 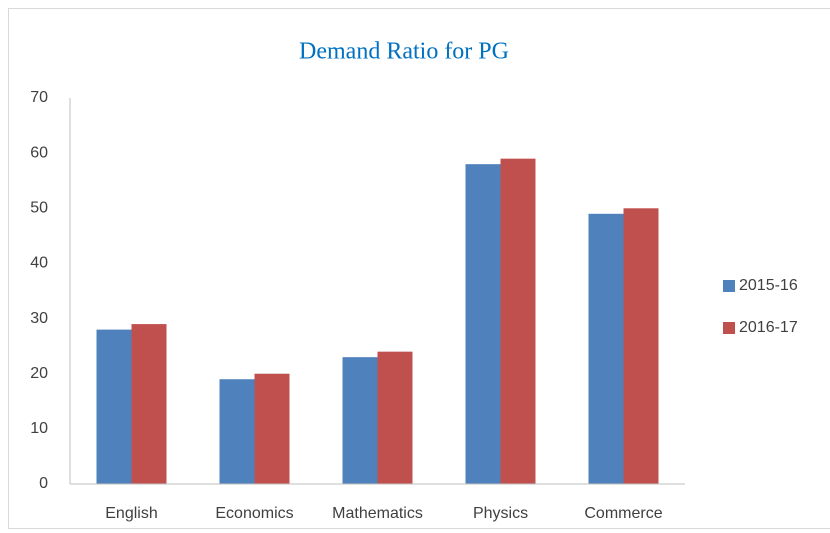 I want to click on y-tick-label: 60, so click(x=39, y=152).